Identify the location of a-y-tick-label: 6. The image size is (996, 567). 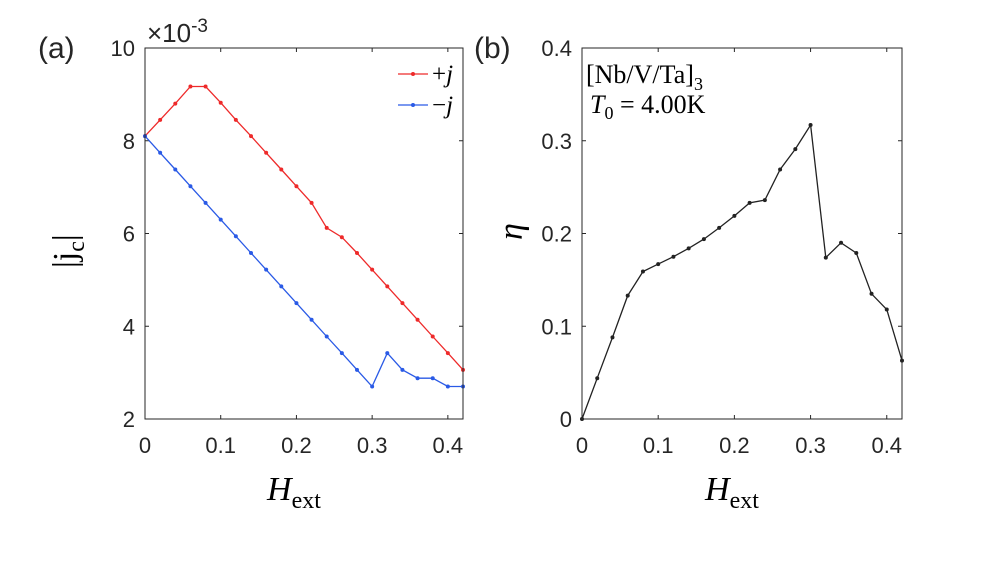
(129, 234).